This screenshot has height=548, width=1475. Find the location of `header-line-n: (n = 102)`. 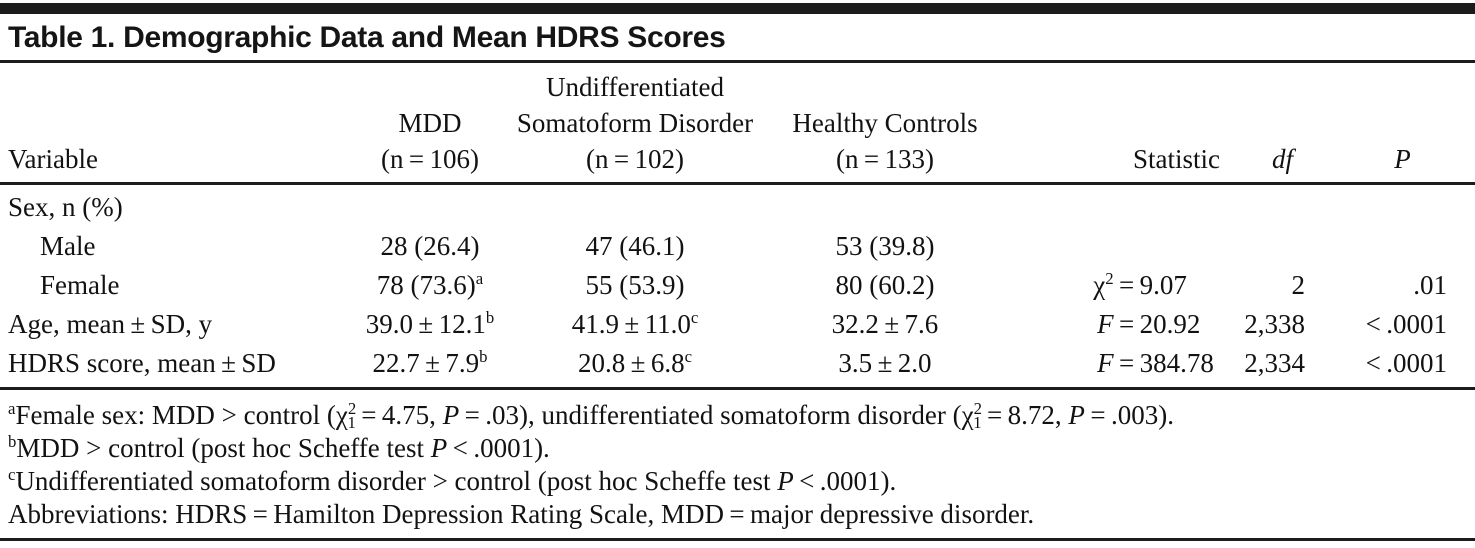

header-line-n: (n = 102) is located at coordinates (635, 159).